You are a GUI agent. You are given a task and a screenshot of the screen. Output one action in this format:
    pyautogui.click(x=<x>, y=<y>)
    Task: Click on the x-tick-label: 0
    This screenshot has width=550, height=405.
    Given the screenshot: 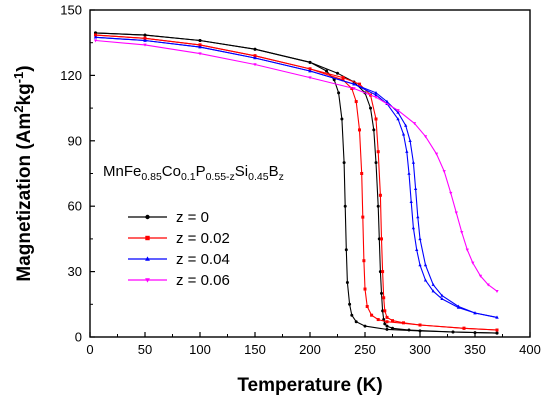 What is the action you would take?
    pyautogui.click(x=89, y=349)
    